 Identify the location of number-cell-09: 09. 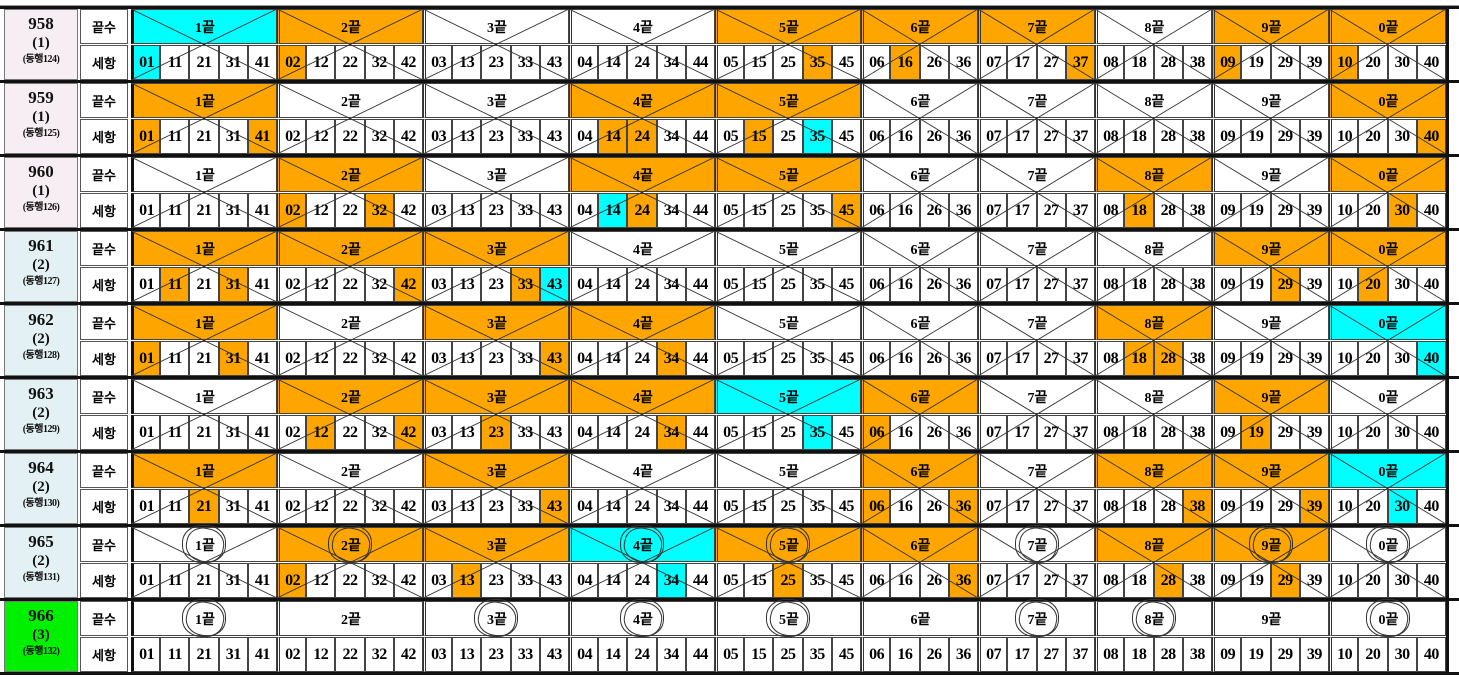
(1227, 654).